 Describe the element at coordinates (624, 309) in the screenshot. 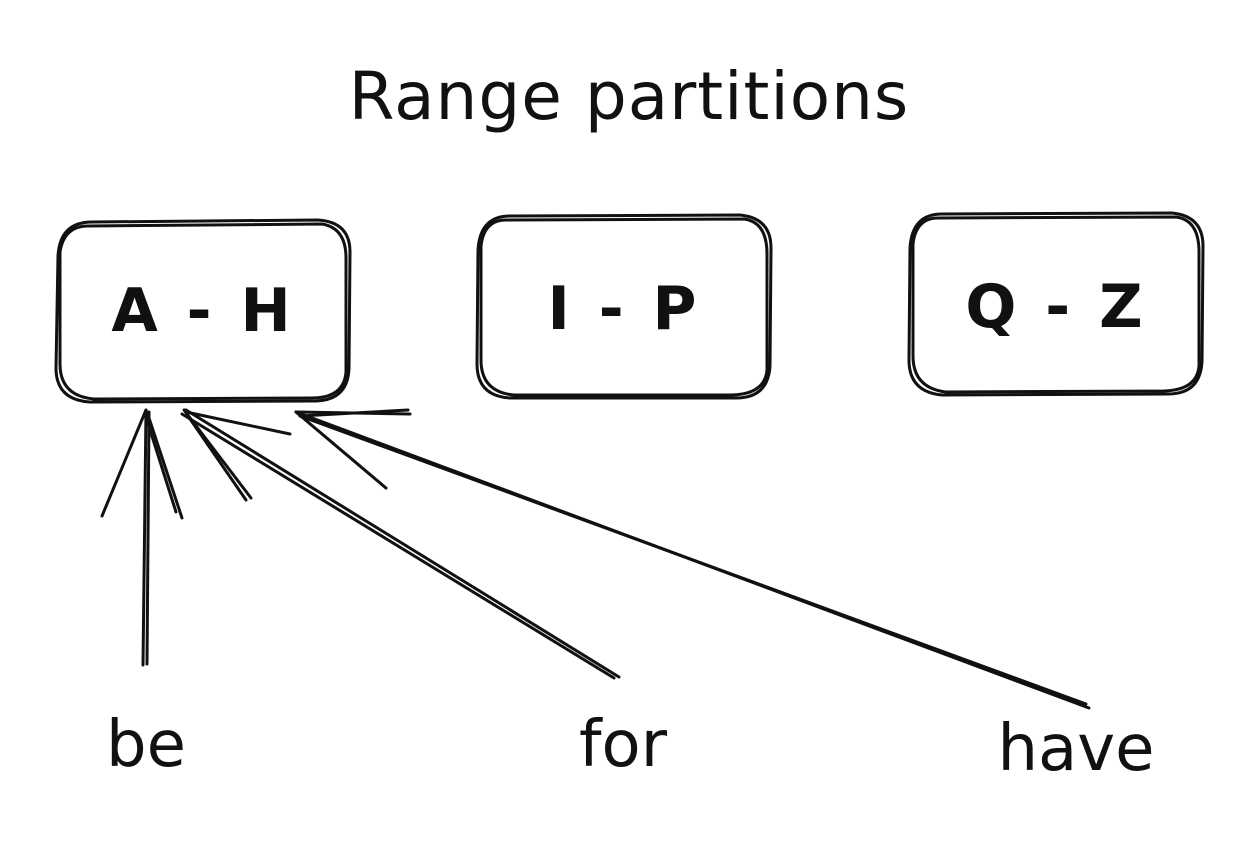

I see `partition-label-i-p: I - P` at that location.